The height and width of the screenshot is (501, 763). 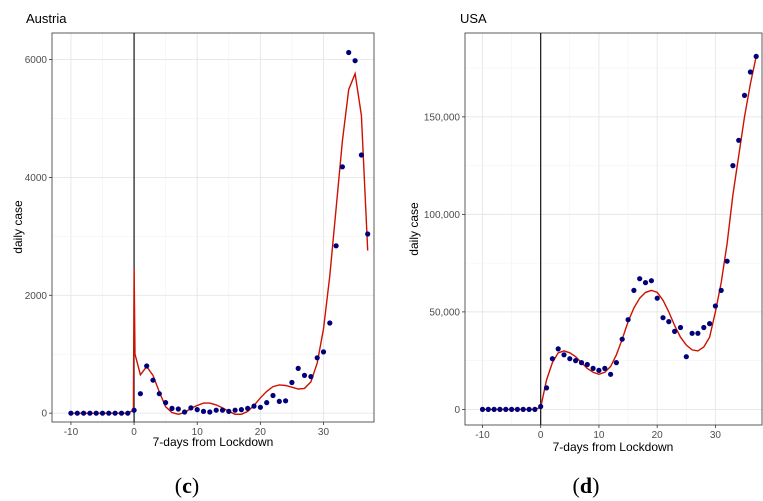 I want to click on y-tick-label: 6000, so click(x=36, y=60).